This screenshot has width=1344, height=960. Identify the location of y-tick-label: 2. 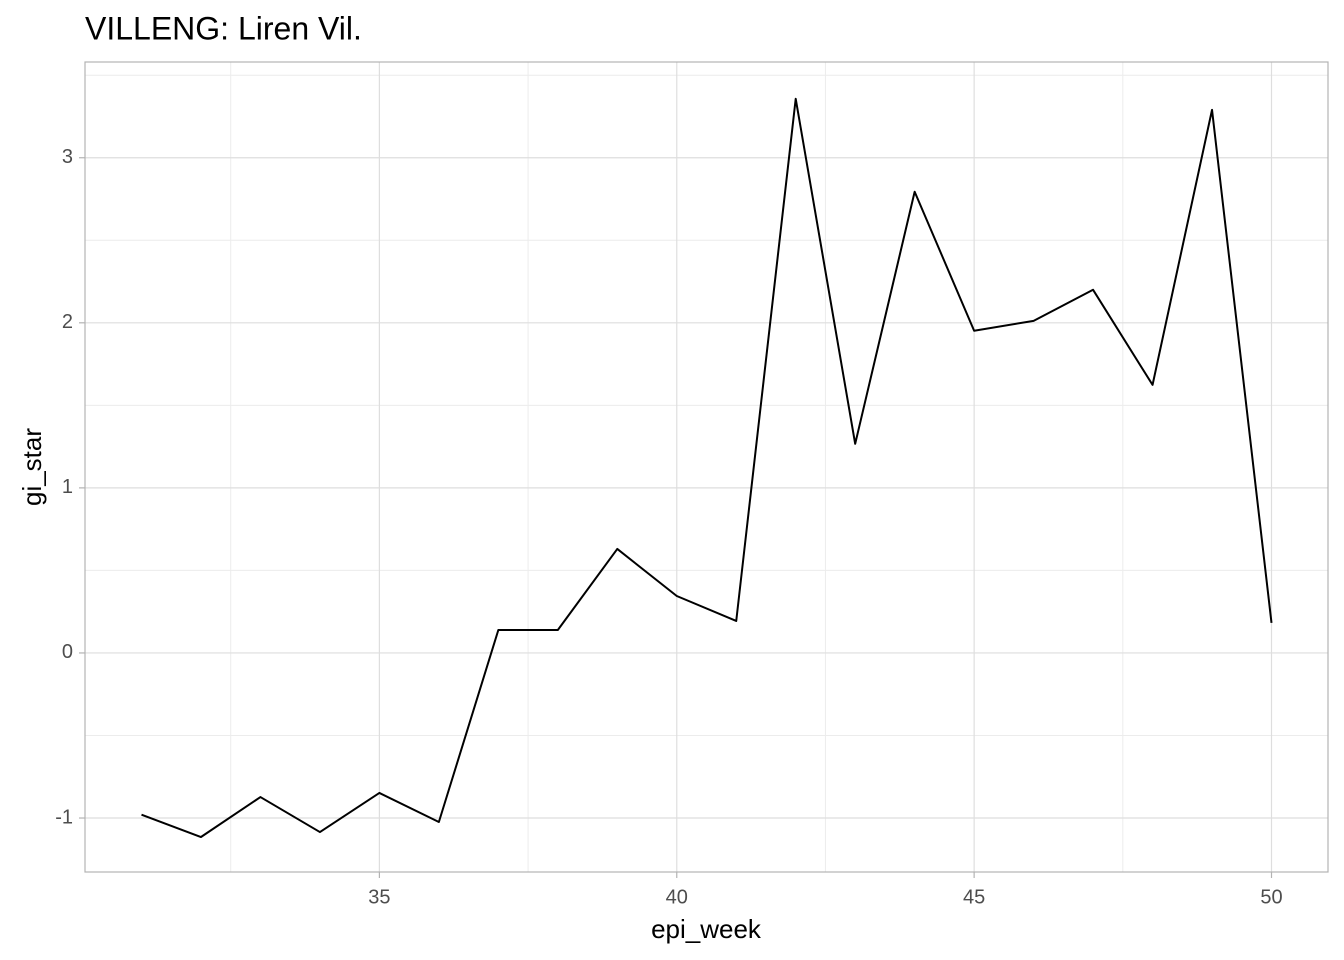
(67, 322).